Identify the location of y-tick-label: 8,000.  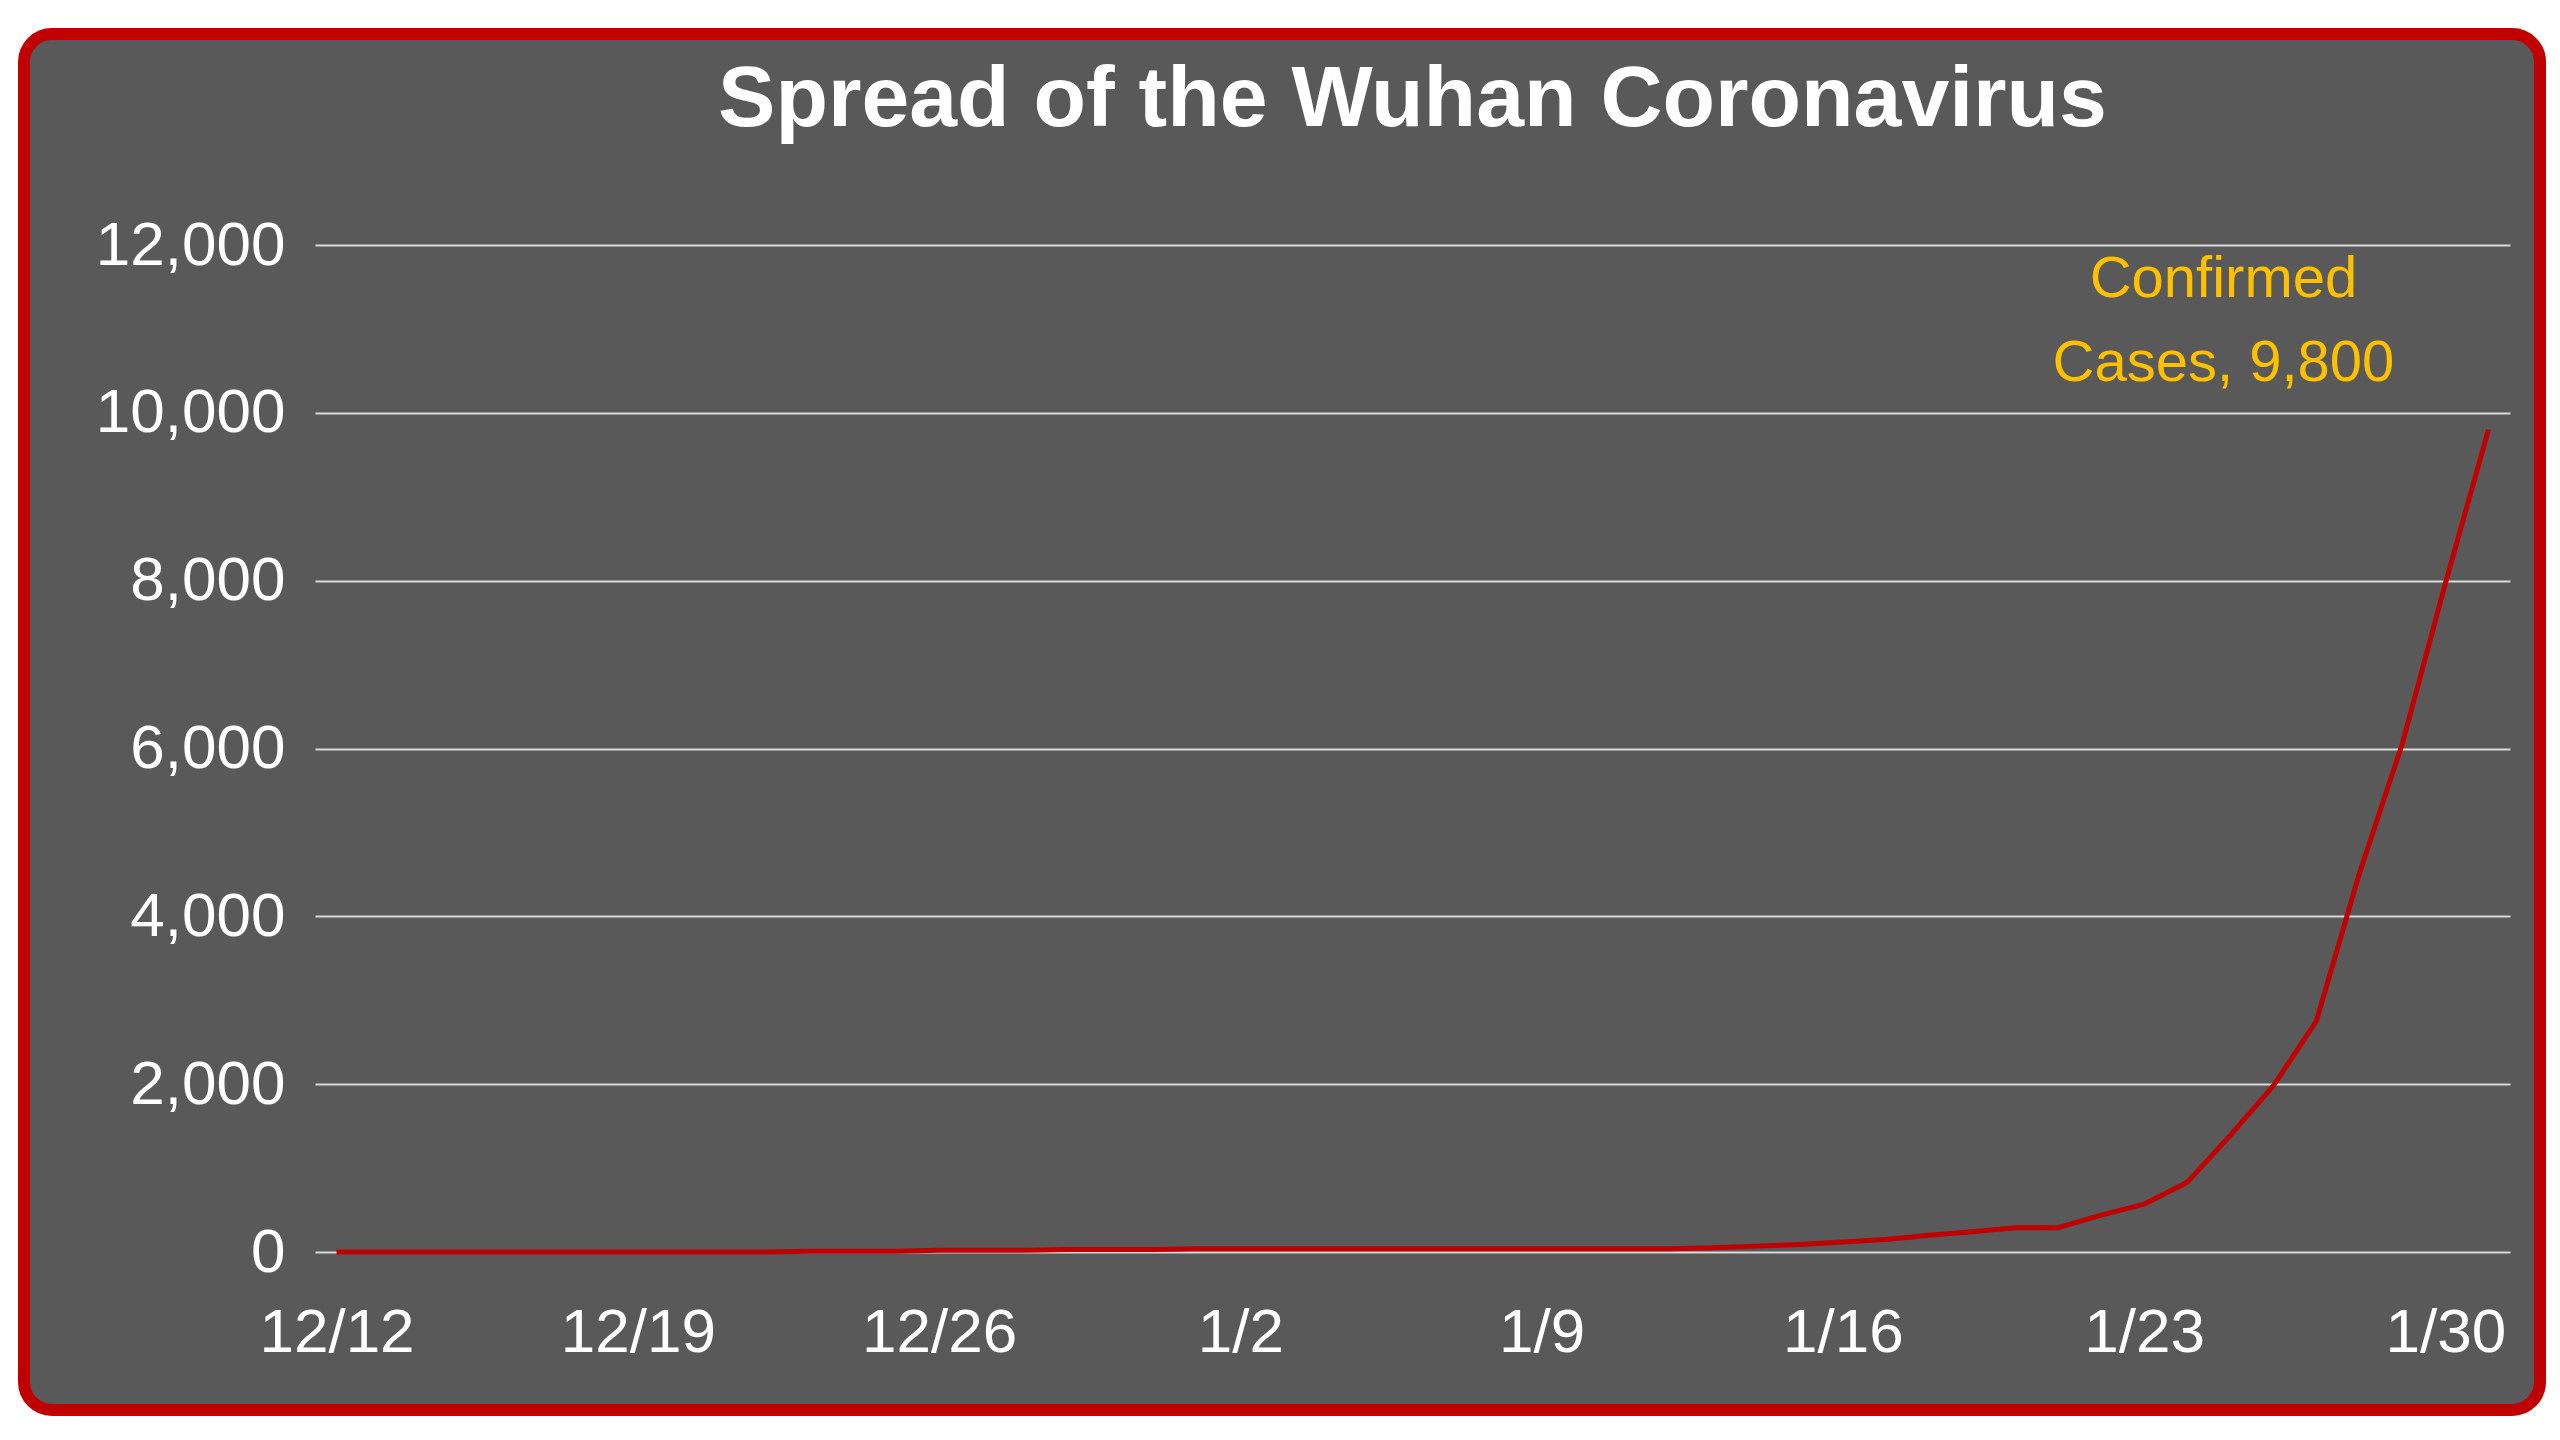
(208, 579).